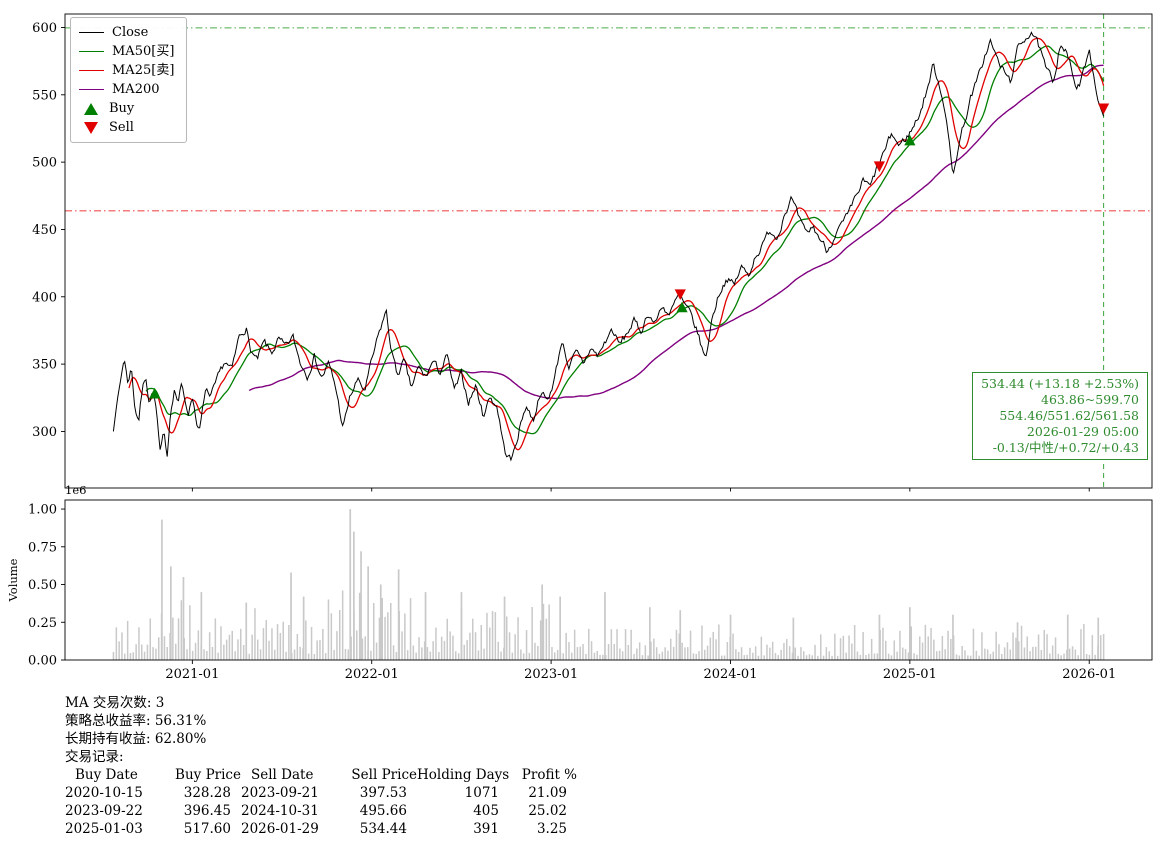  I want to click on trade-cell: 2026-01-29, so click(280, 829).